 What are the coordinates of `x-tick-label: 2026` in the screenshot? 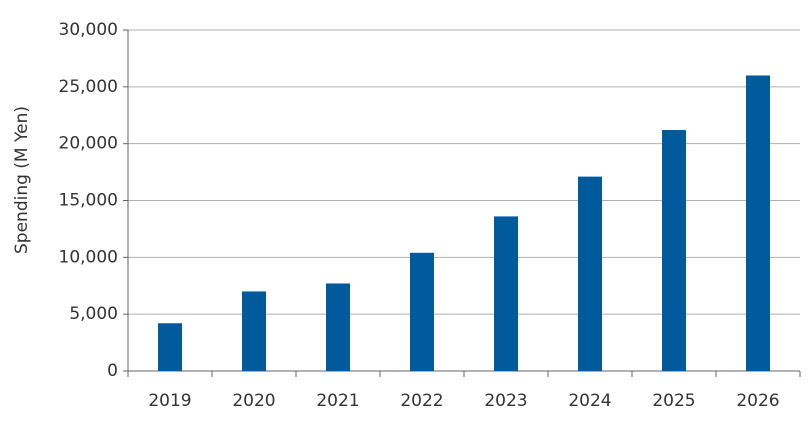 It's located at (757, 401).